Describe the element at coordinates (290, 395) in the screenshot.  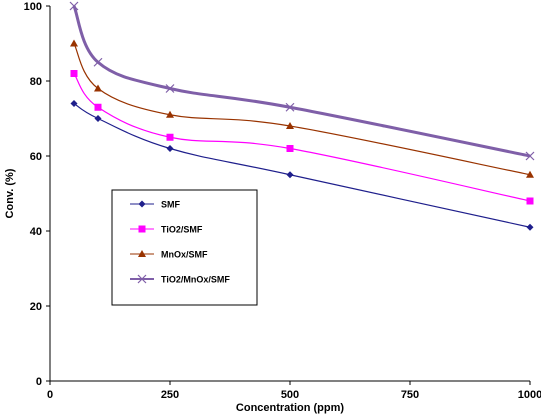
I see `x-tick-label: 500` at that location.